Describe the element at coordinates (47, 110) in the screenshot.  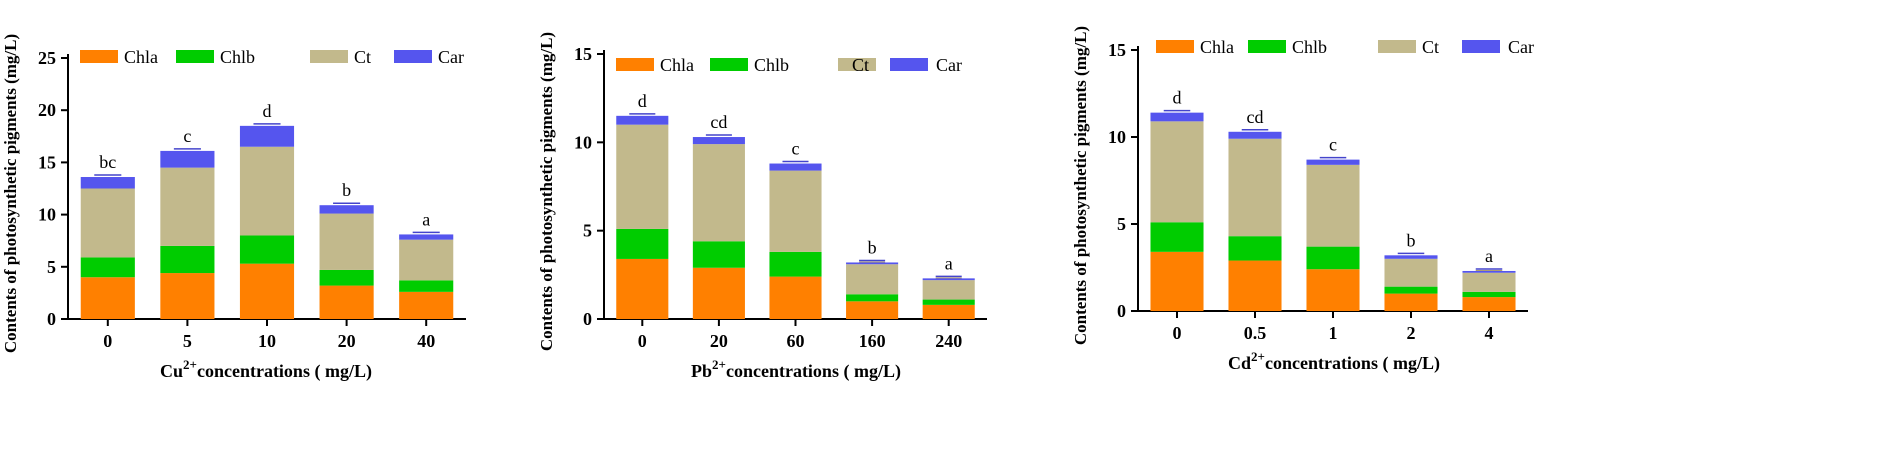
I see `y-tick-label: 20` at that location.